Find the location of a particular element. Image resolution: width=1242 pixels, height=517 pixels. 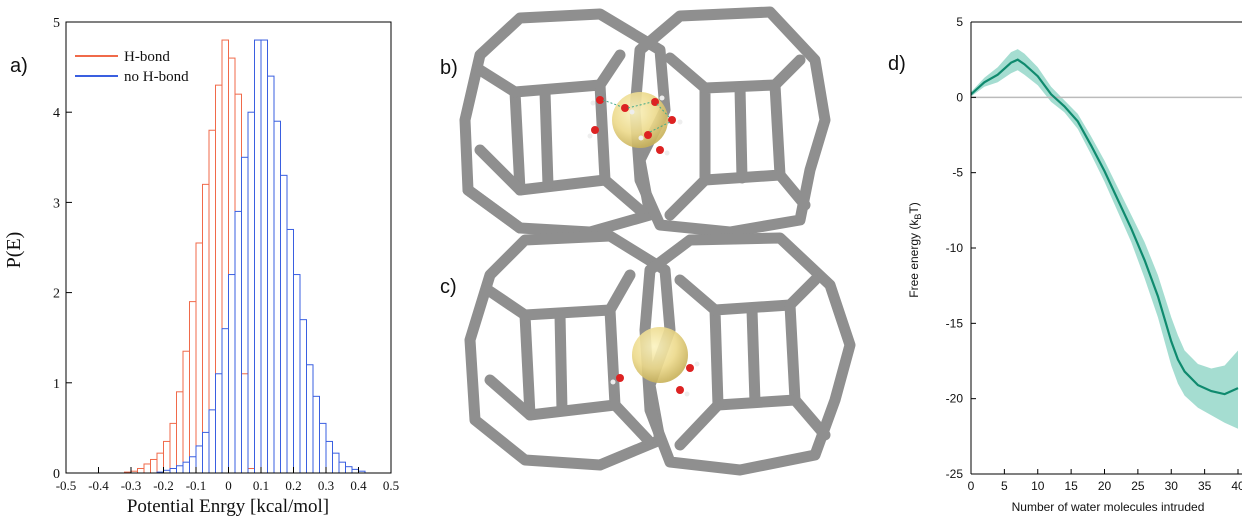

free-energy-x-tick-label-4: 20 is located at coordinates (1105, 486).